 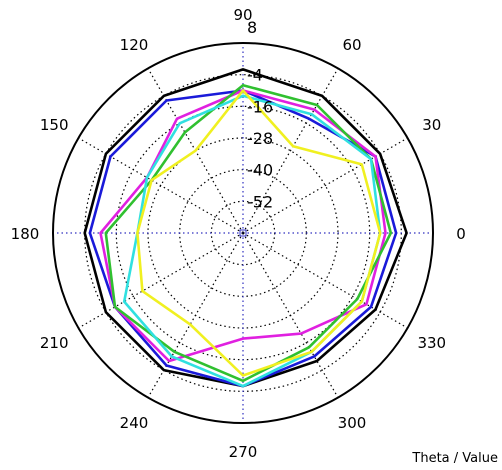 I want to click on center-marker, so click(x=243, y=233).